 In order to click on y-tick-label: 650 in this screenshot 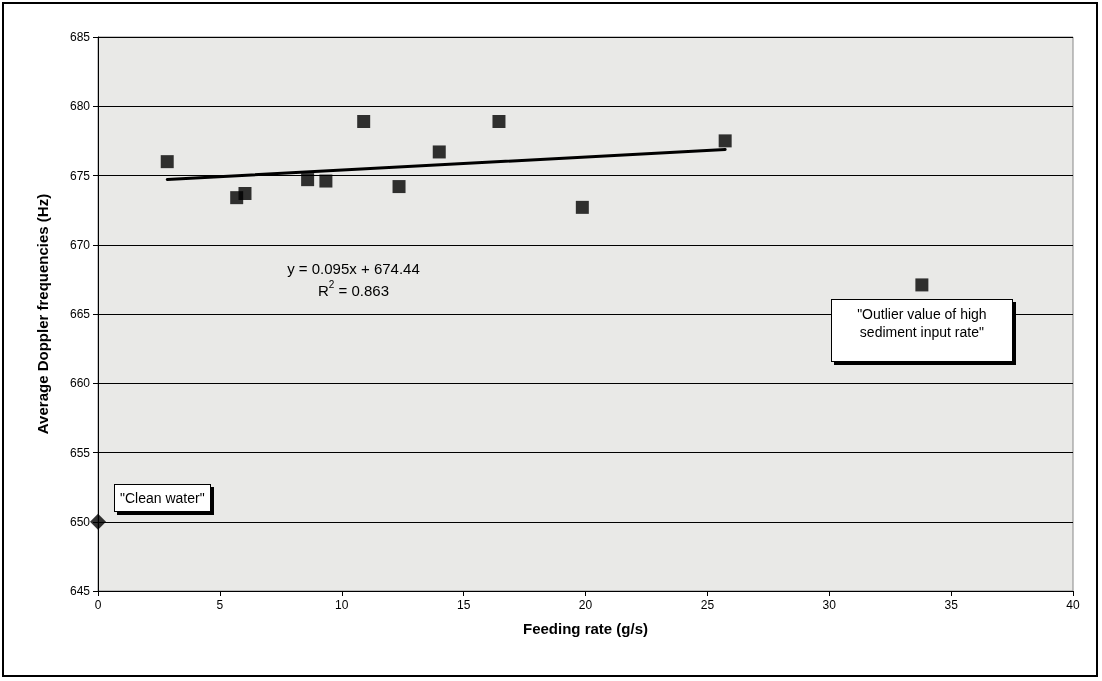, I will do `click(80, 521)`.